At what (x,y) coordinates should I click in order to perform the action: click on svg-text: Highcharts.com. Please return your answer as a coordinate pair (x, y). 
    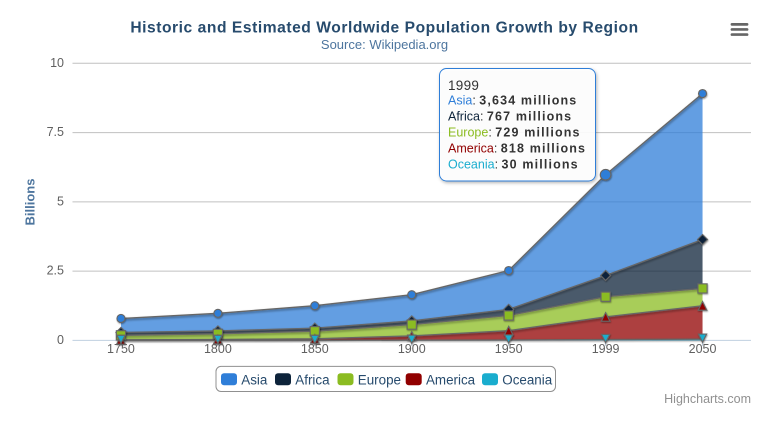
    Looking at the image, I should click on (707, 399).